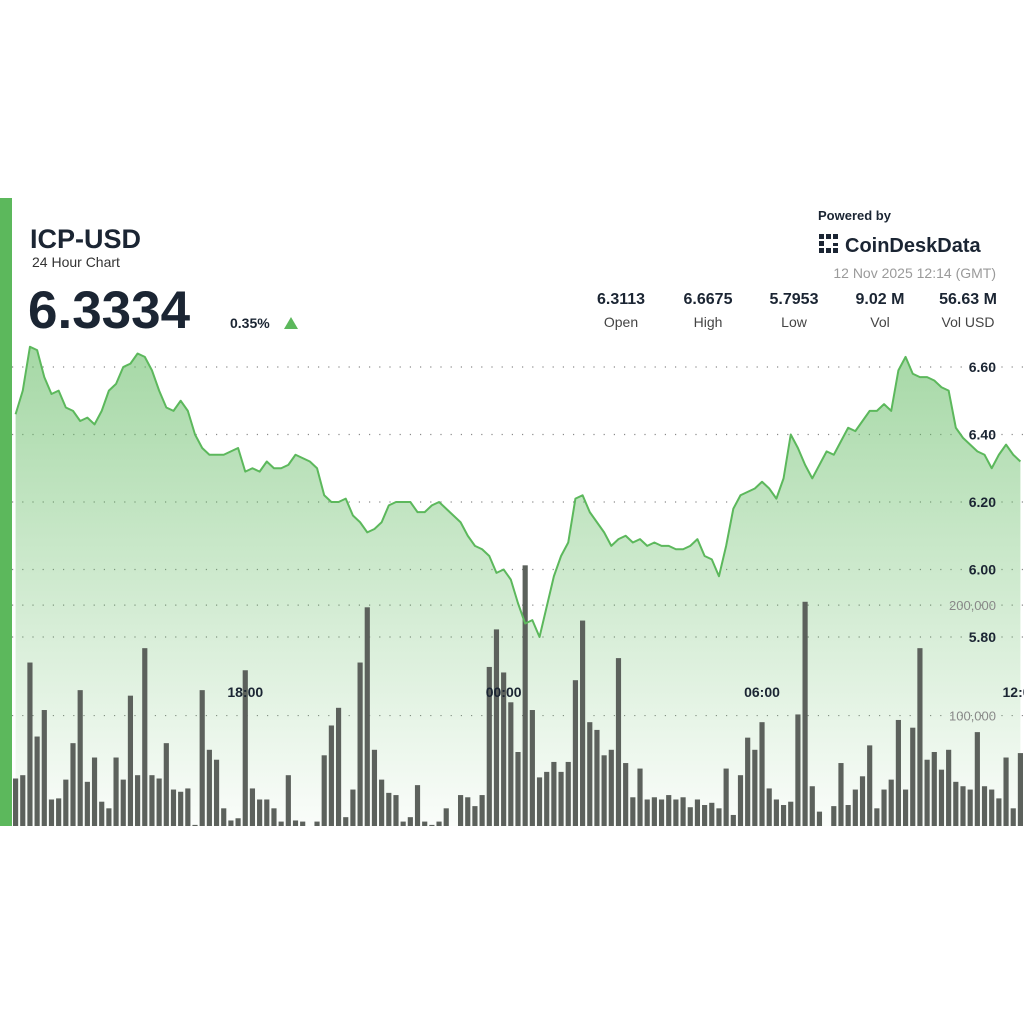 The width and height of the screenshot is (1024, 1024). What do you see at coordinates (982, 435) in the screenshot?
I see `y-tick-label: 6.40` at bounding box center [982, 435].